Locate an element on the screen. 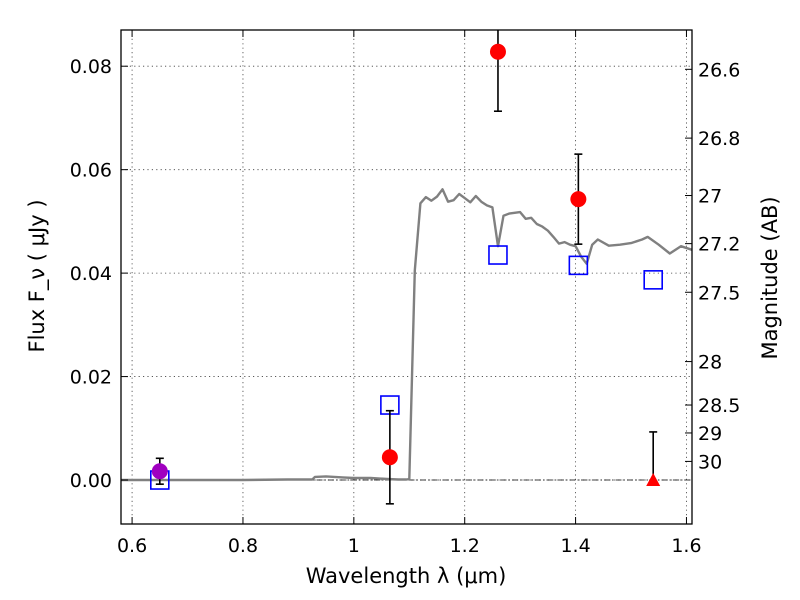 The width and height of the screenshot is (800, 600). magnitude-tick-label: 26.6 is located at coordinates (719, 70).